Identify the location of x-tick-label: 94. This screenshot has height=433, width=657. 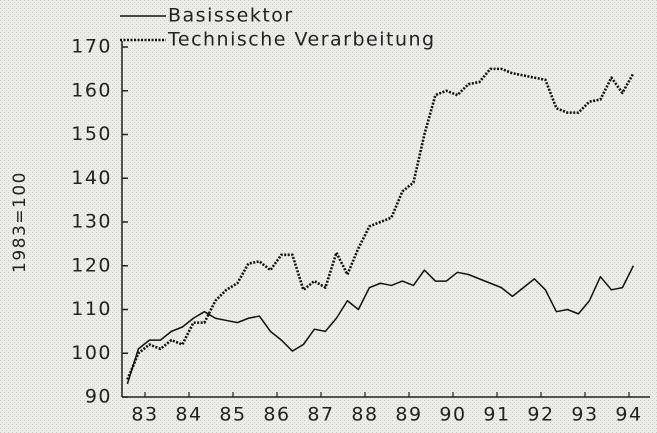
(628, 415).